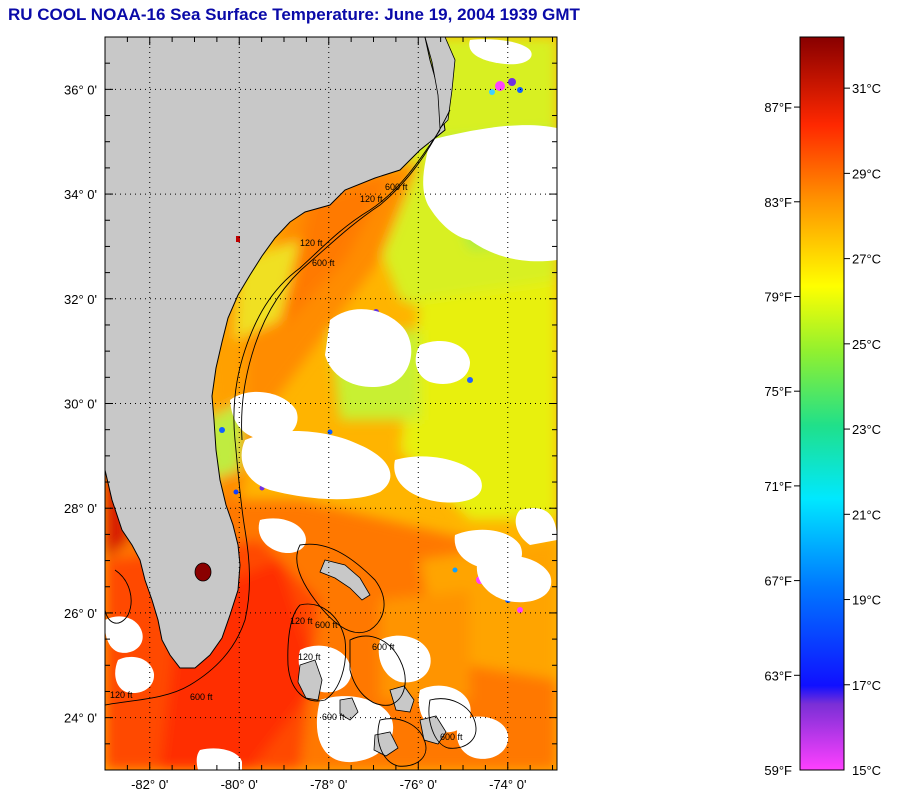  What do you see at coordinates (418, 784) in the screenshot?
I see `lon-tick-label: -76° 0'` at bounding box center [418, 784].